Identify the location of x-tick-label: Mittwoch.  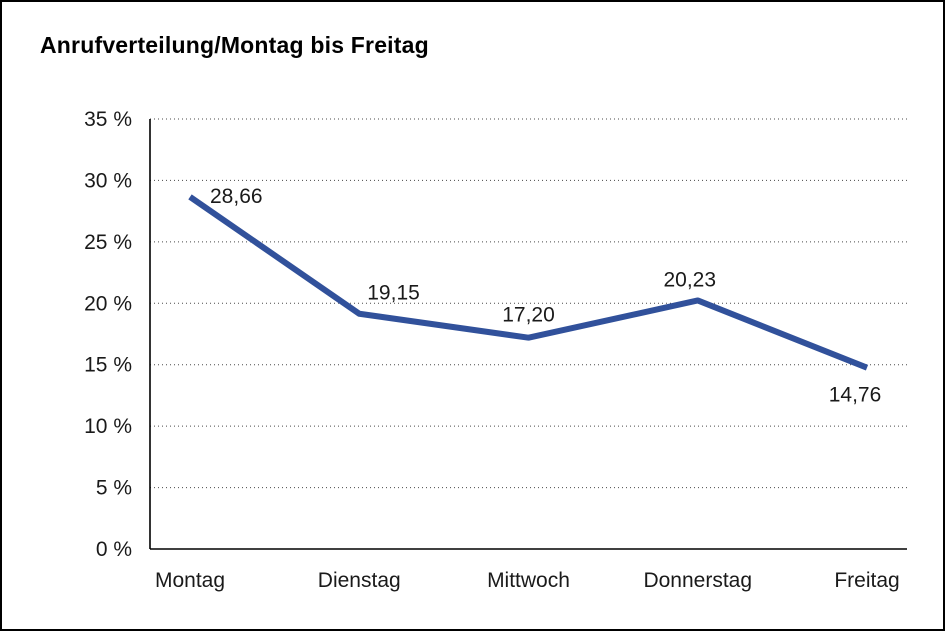
(528, 580).